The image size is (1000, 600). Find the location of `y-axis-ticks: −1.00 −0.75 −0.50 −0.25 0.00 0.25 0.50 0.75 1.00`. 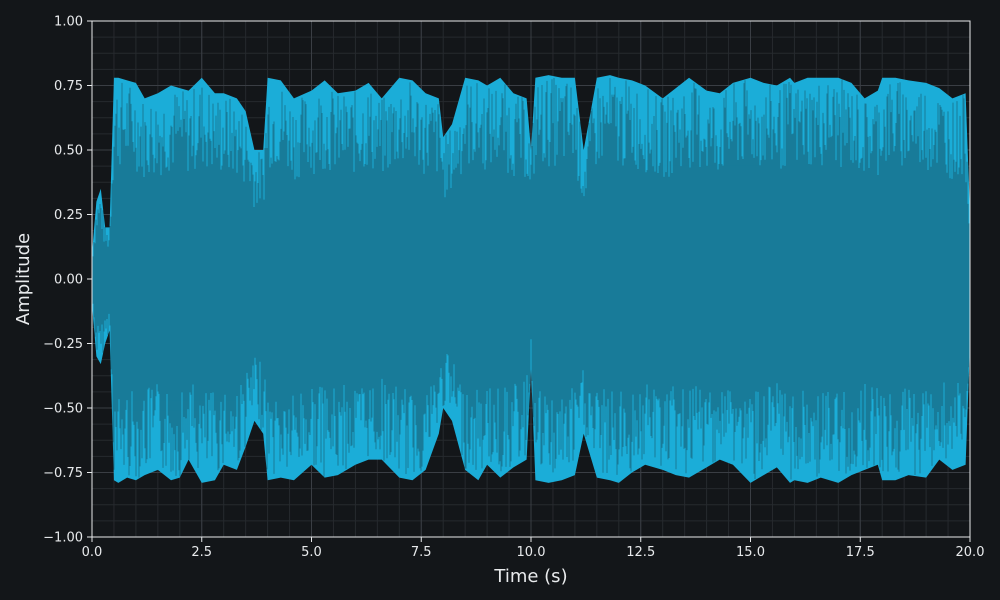

y-axis-ticks: −1.00 −0.75 −0.50 −0.25 0.00 0.25 0.50 0.75 1.00 is located at coordinates (67, 280).